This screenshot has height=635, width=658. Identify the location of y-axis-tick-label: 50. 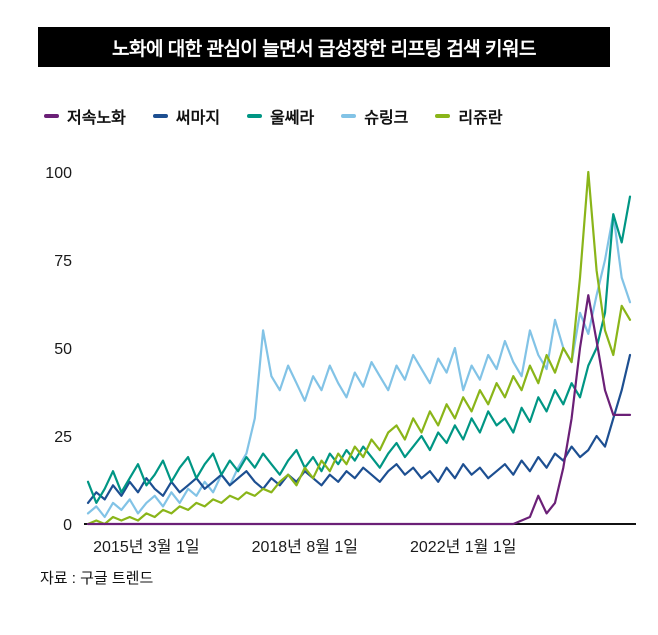
(63, 349).